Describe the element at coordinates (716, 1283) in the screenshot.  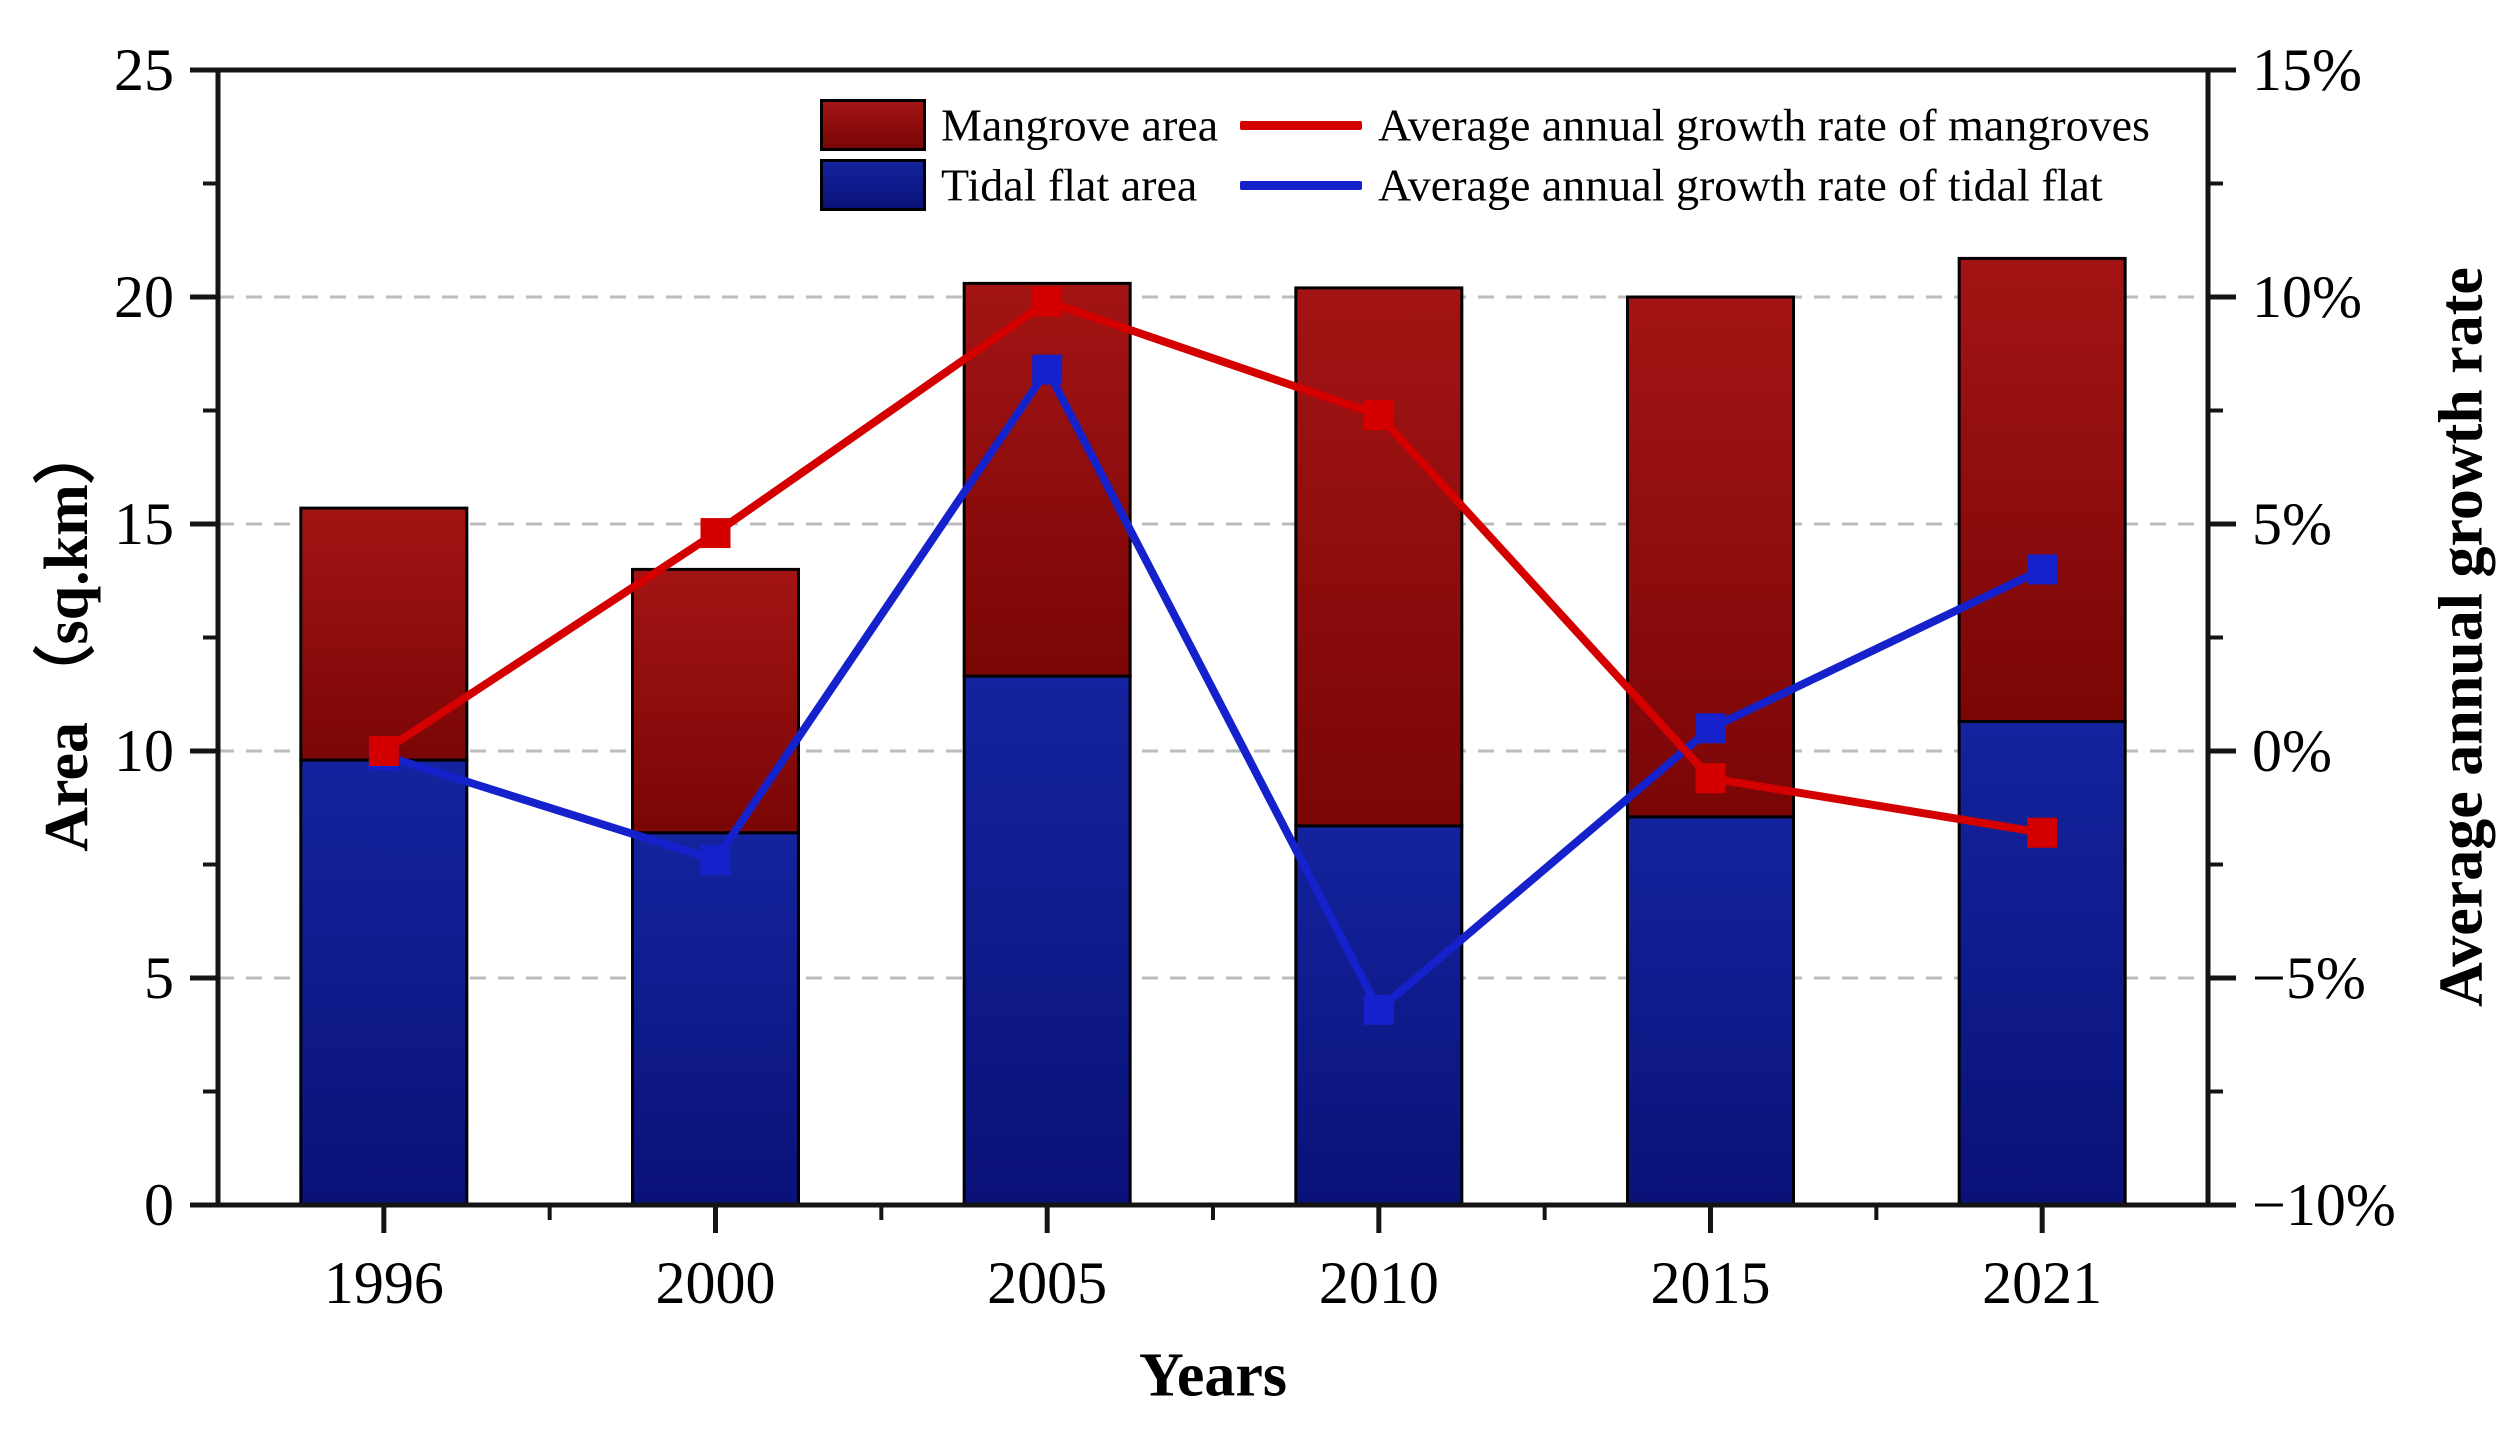
I see `x-tick-label: 2000` at that location.